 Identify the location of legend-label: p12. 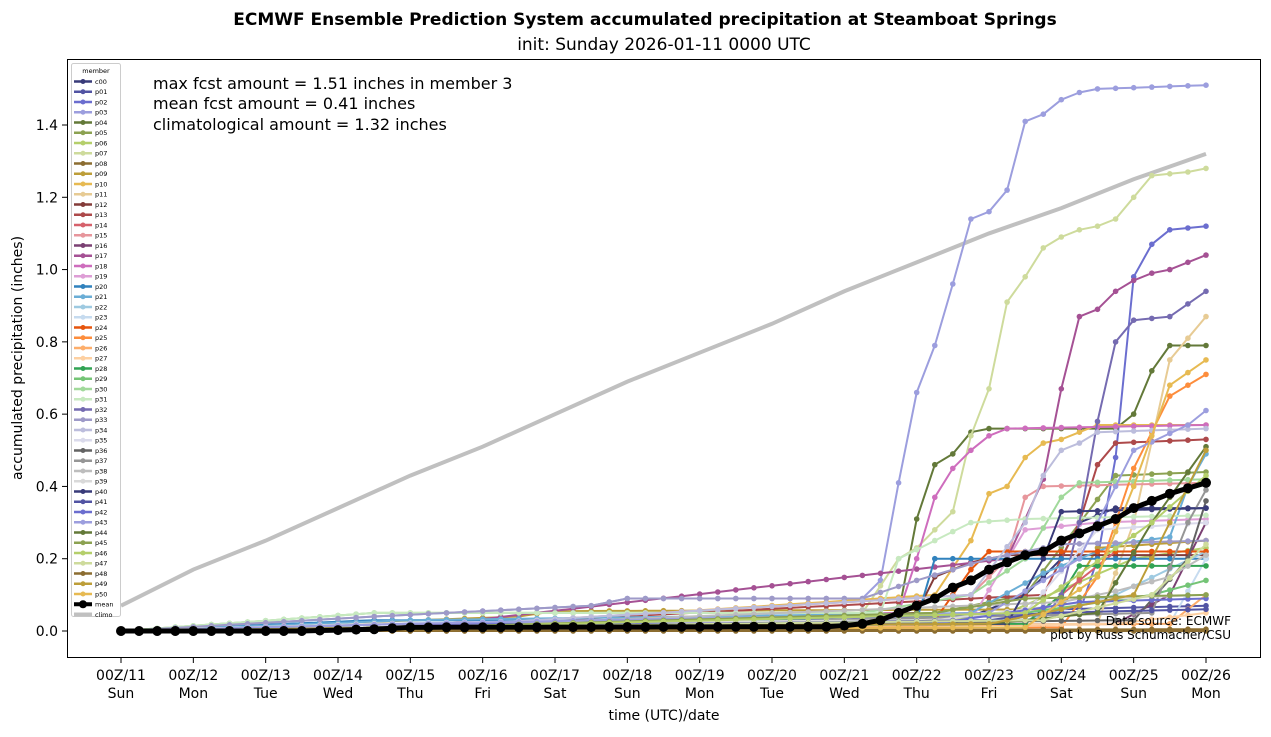
(101, 205).